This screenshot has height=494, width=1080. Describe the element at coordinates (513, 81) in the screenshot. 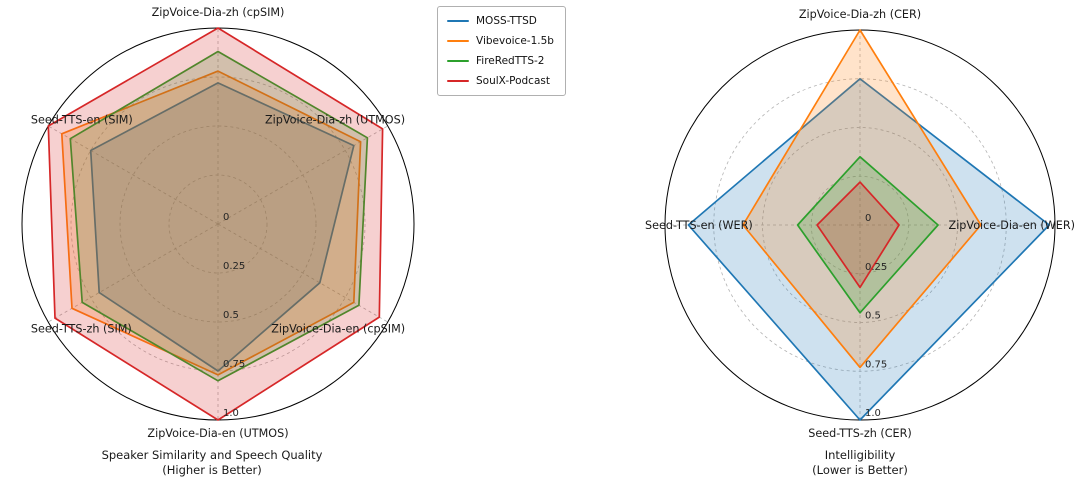

I see `legend-item-label: SoulX-Podcast` at that location.